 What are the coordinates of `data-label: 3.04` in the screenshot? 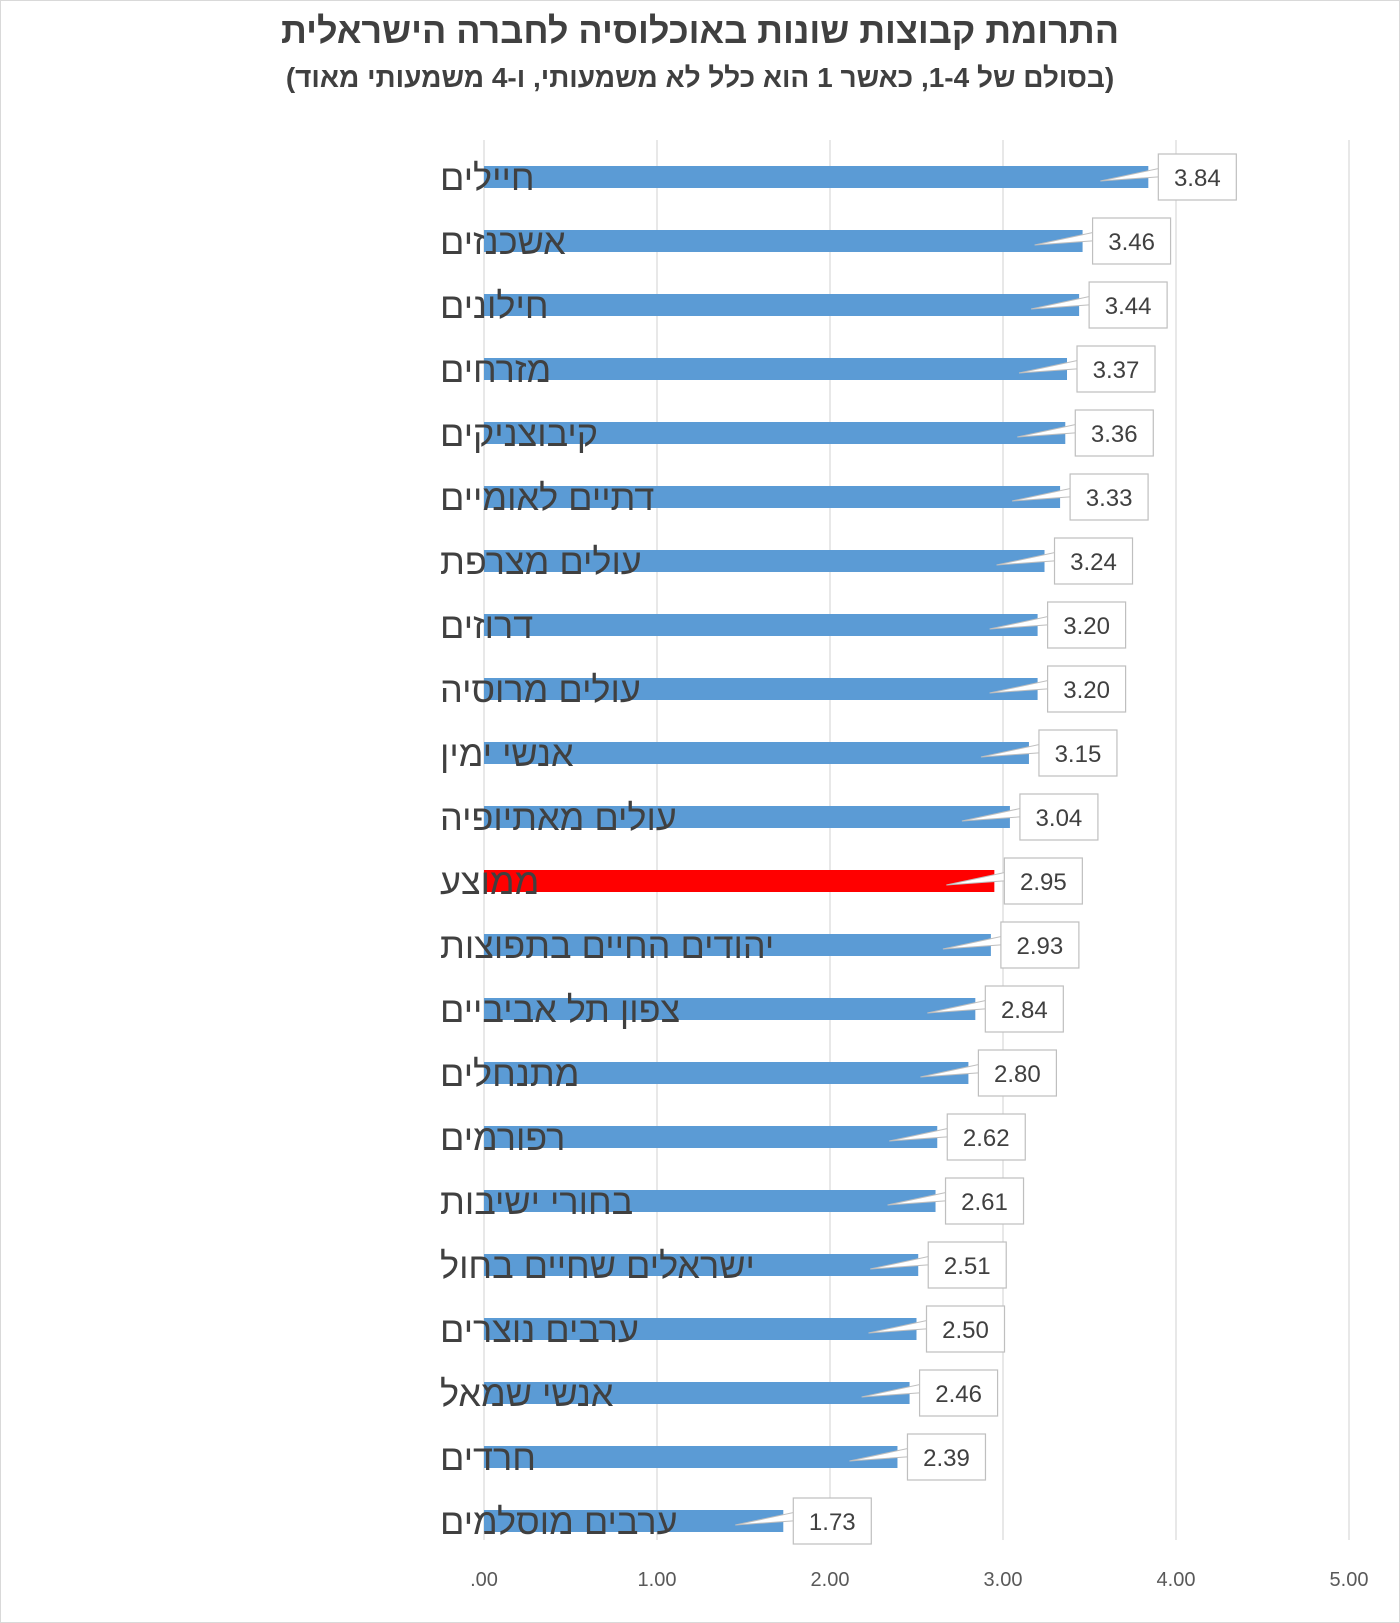 It's located at (1059, 818).